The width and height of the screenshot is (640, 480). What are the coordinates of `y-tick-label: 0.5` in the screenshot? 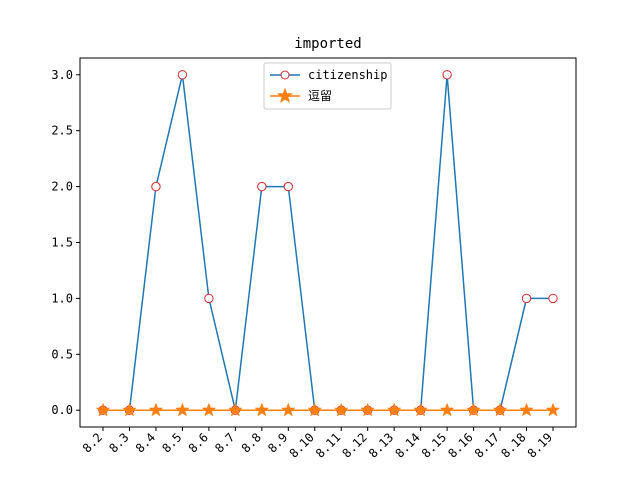 It's located at (62, 354).